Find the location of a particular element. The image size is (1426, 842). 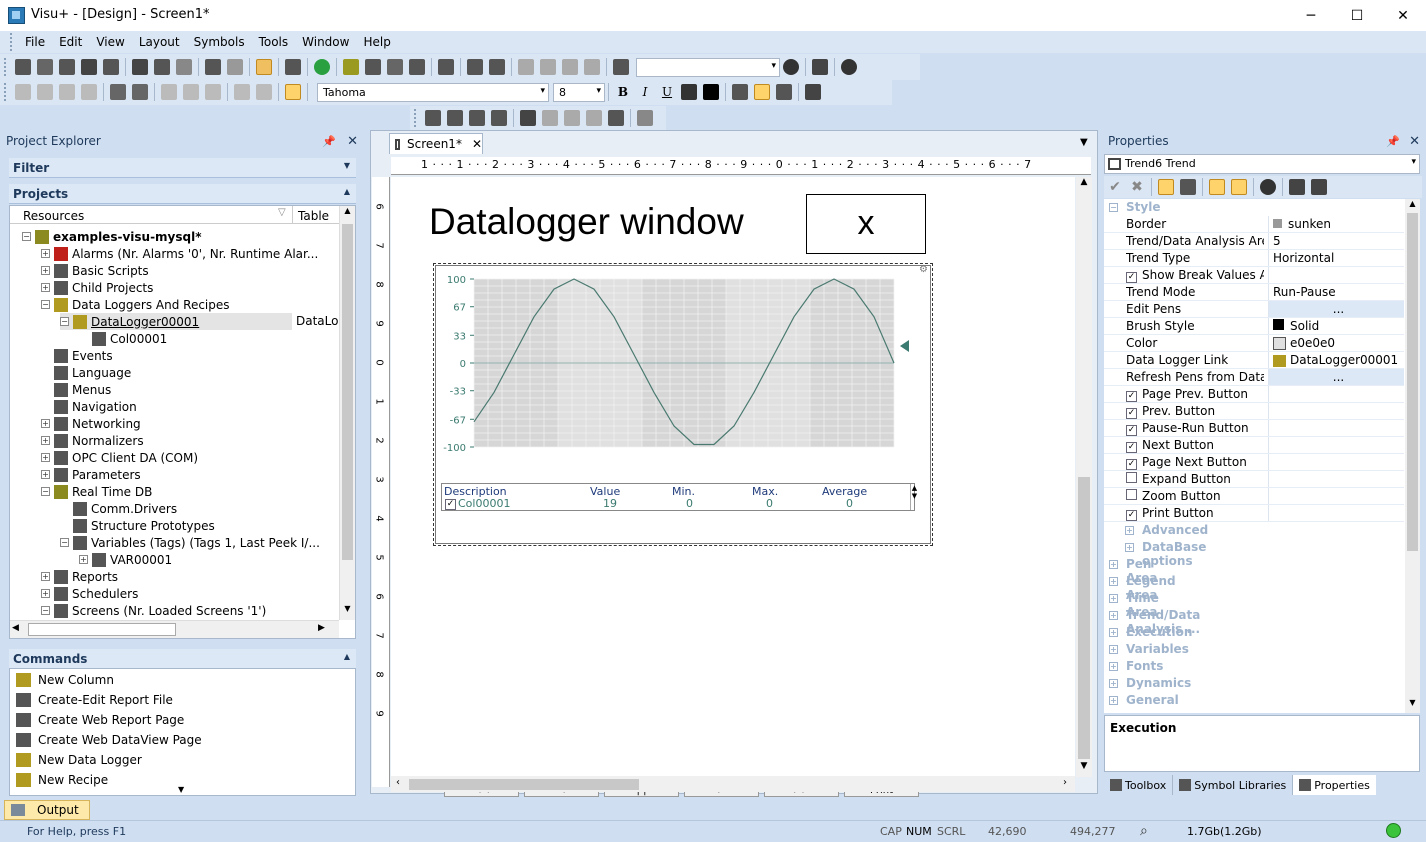

arrow-up-icon is located at coordinates (1319, 187).